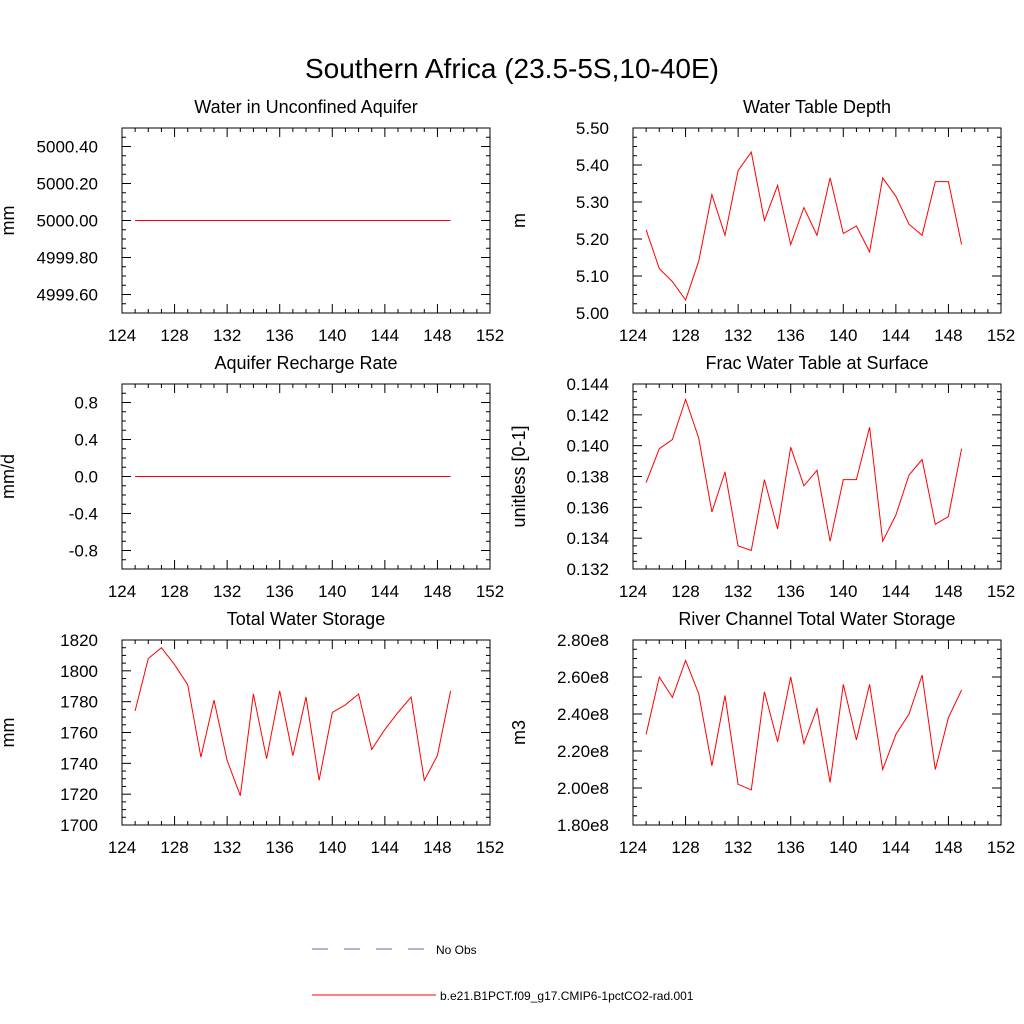 Image resolution: width=1024 pixels, height=1024 pixels. I want to click on legend-obs-label: No Obs, so click(456, 950).